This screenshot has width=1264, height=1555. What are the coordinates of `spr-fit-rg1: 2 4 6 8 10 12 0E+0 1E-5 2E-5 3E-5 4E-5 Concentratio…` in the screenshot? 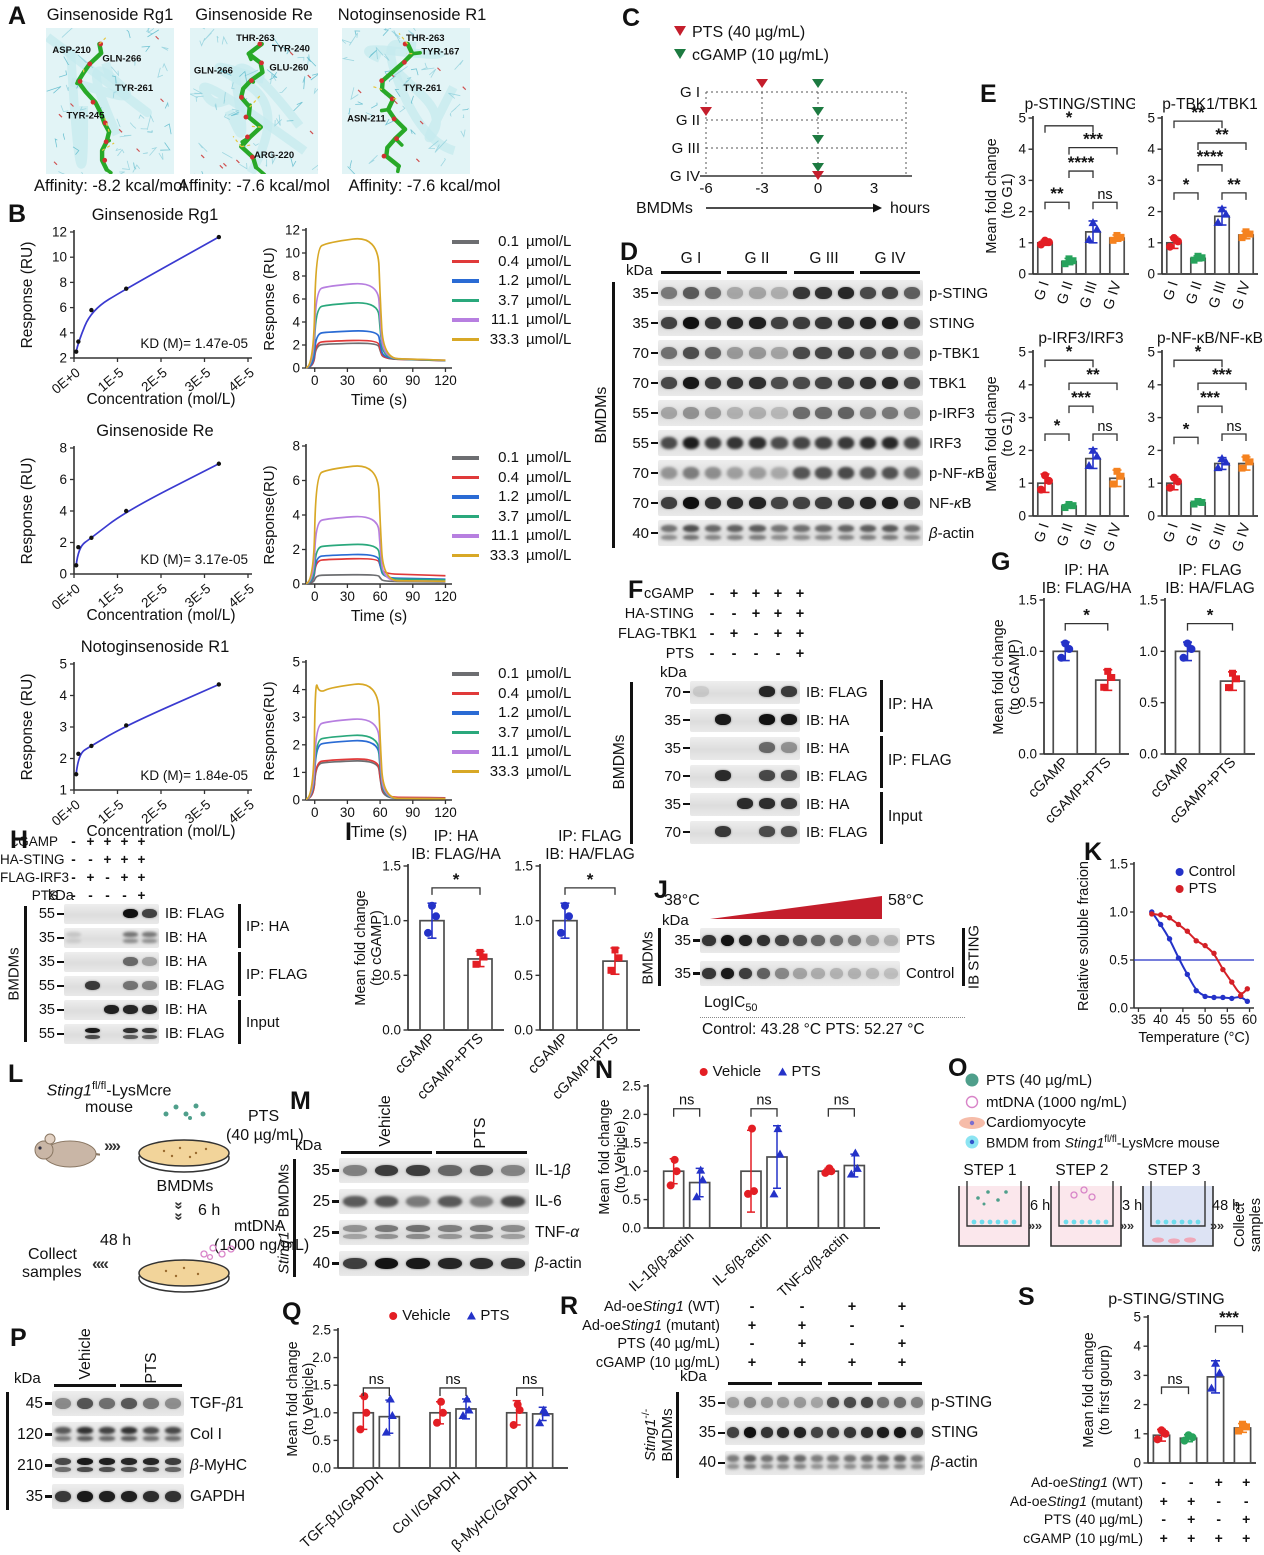 It's located at (138, 322).